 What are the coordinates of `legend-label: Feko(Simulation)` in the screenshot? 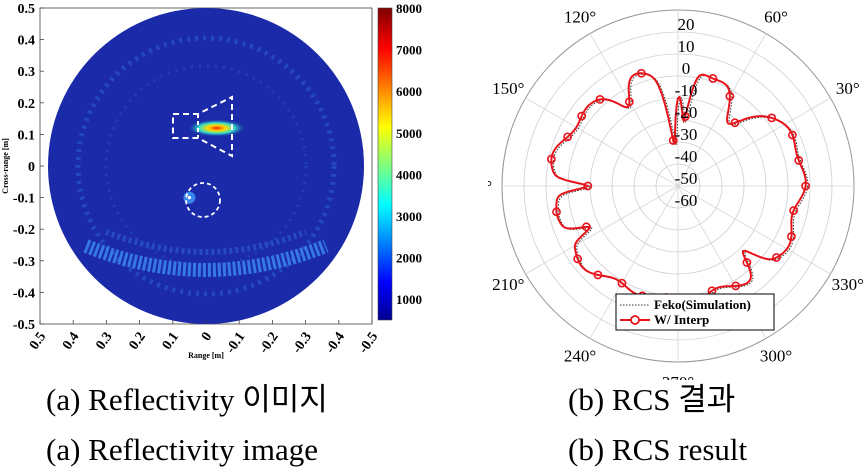 It's located at (702, 304).